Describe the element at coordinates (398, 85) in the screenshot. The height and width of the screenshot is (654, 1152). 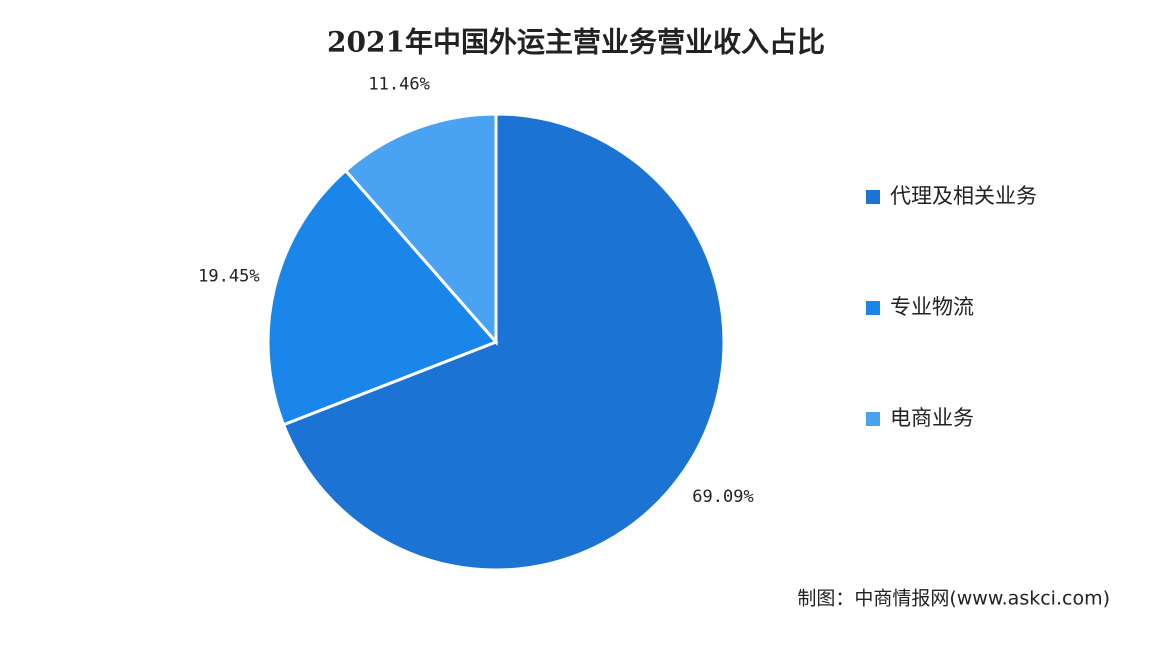
I see `value-label: 11.46%` at that location.